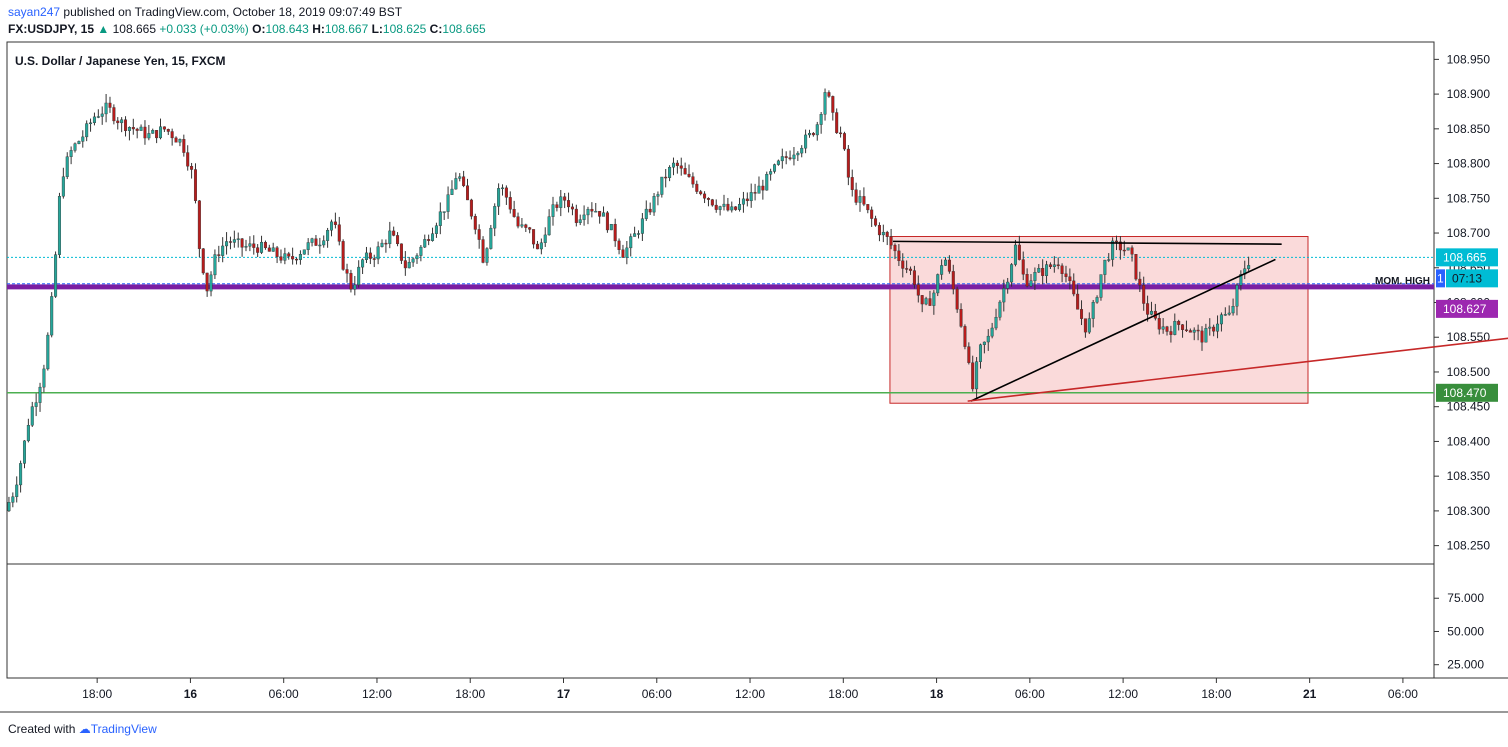 This screenshot has width=1508, height=747. Describe the element at coordinates (1030, 694) in the screenshot. I see `x-tick-label: 06:00` at that location.